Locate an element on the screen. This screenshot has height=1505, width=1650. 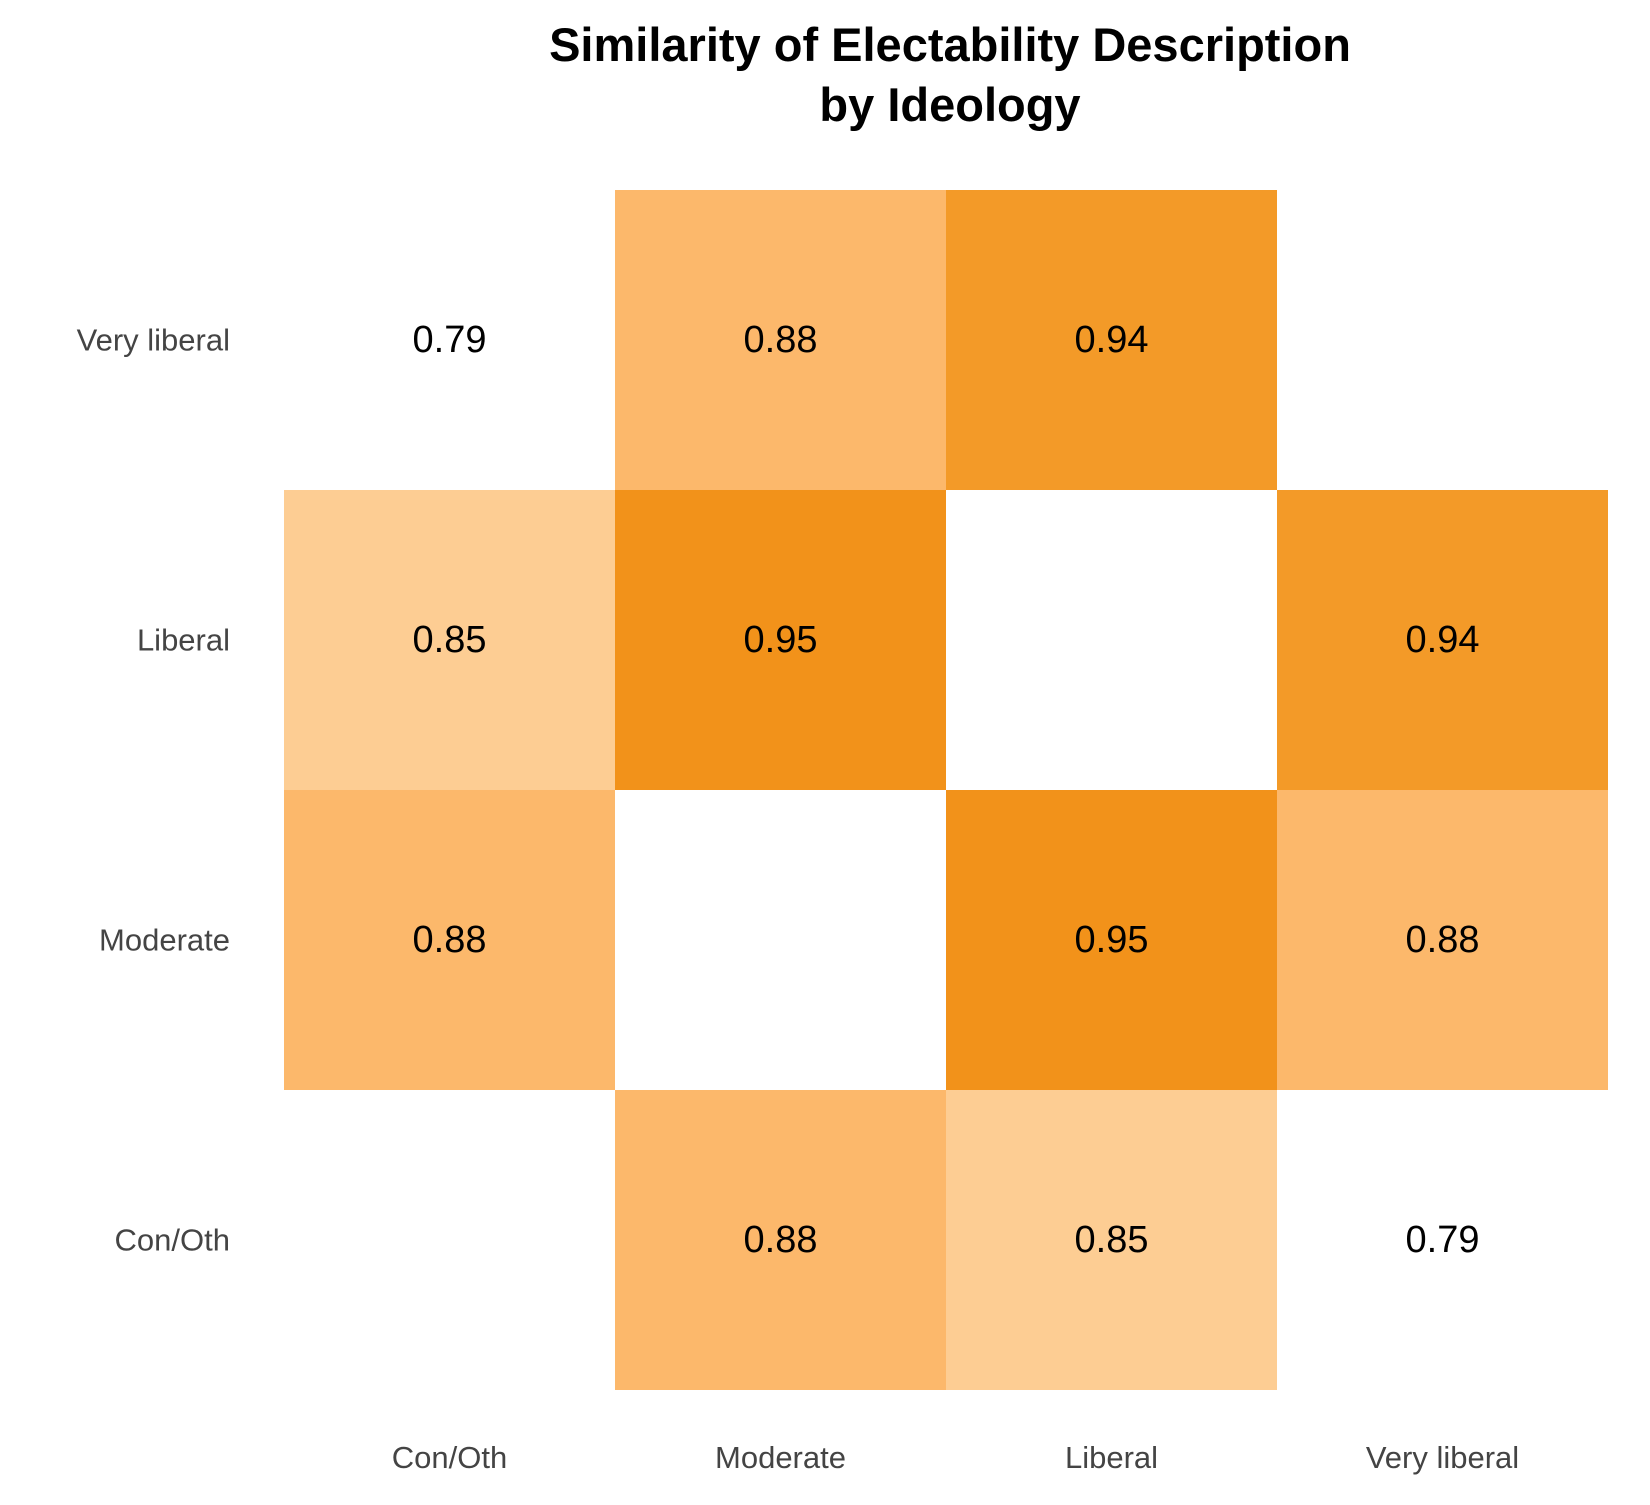
cell-value-label-moderate-liberal: 0.95 is located at coordinates (1112, 940).